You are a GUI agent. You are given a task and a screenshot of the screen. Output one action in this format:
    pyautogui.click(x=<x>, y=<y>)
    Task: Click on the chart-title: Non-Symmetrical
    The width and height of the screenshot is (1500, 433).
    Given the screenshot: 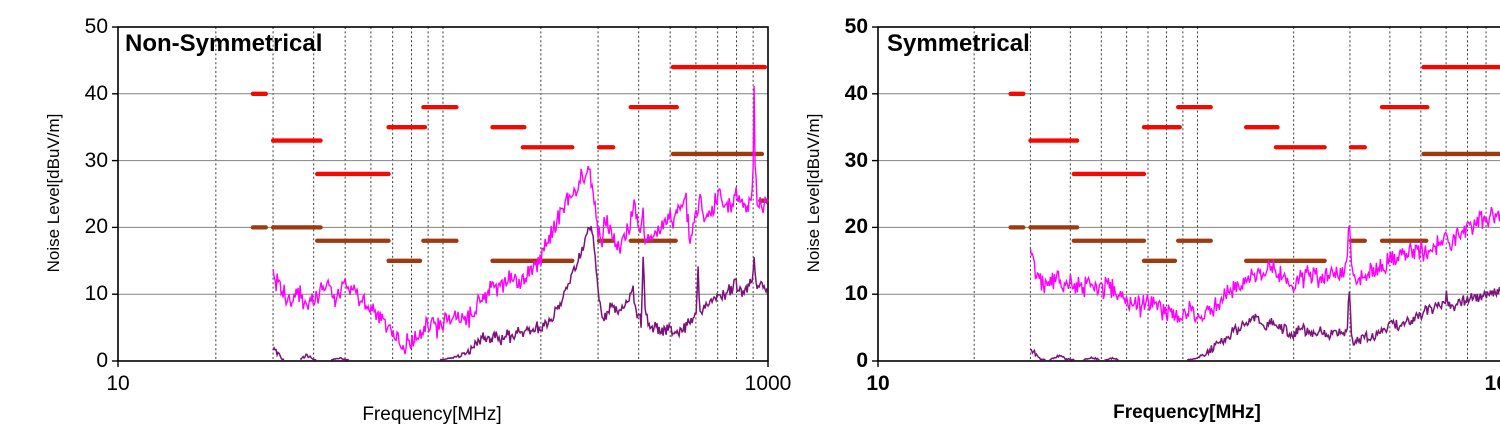 What is the action you would take?
    pyautogui.click(x=224, y=43)
    